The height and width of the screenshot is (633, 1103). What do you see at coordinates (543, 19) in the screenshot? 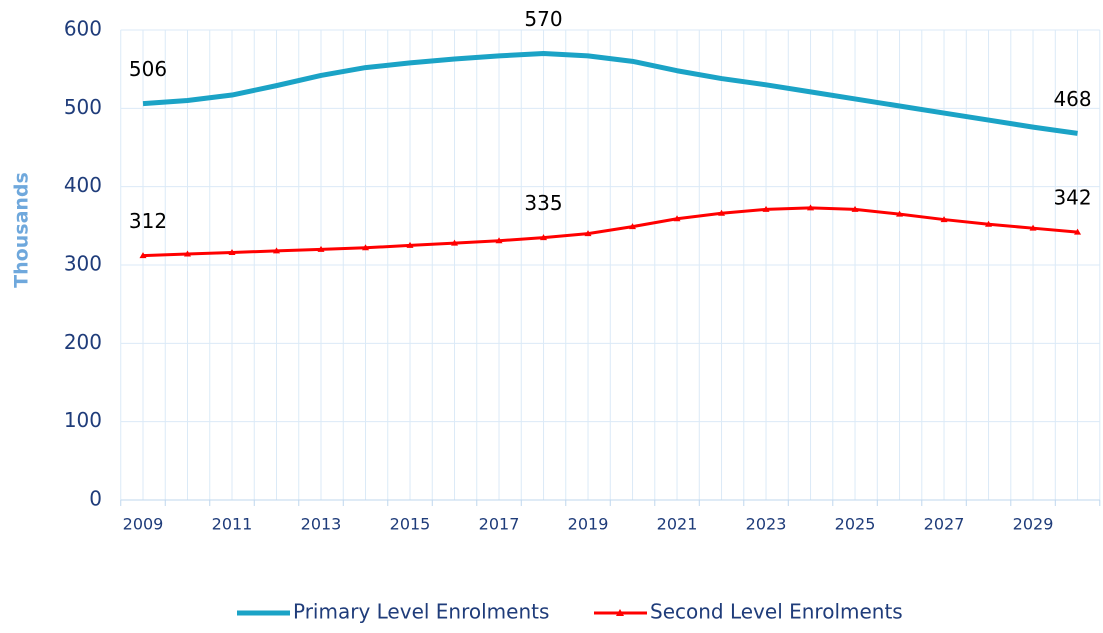
I see `data-label: 570` at bounding box center [543, 19].